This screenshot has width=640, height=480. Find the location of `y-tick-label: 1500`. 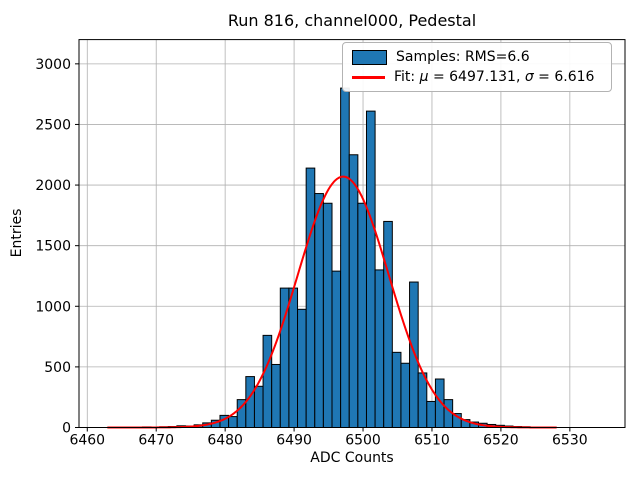

y-tick-label: 1500 is located at coordinates (53, 247).